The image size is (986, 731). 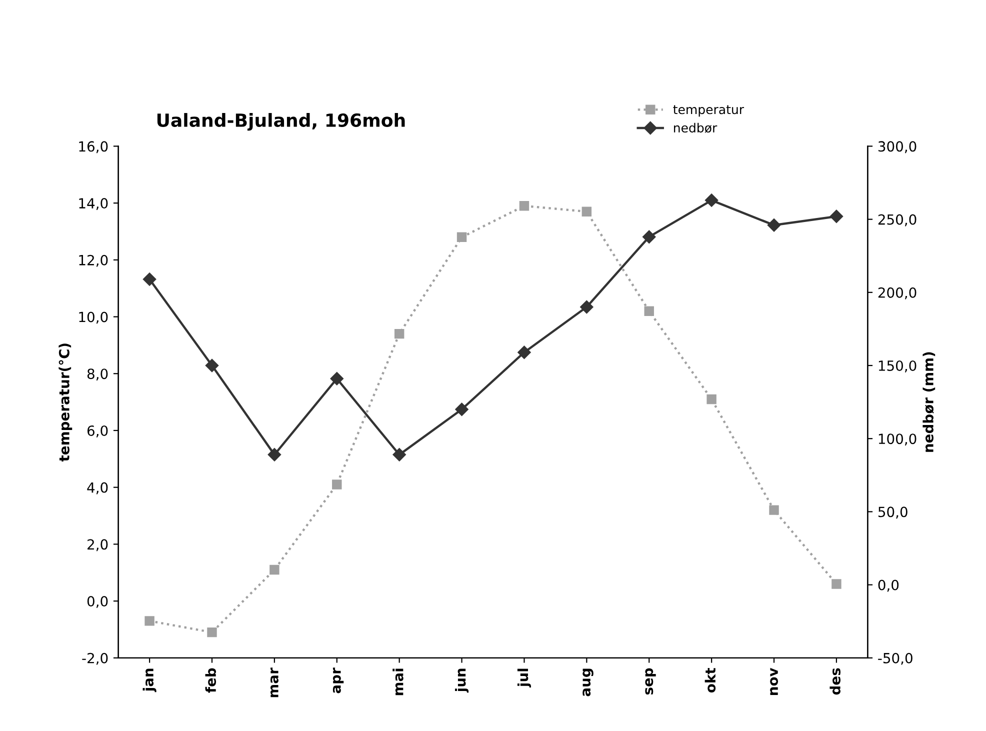 I want to click on y-tick-label: 14,0, so click(x=93, y=204).